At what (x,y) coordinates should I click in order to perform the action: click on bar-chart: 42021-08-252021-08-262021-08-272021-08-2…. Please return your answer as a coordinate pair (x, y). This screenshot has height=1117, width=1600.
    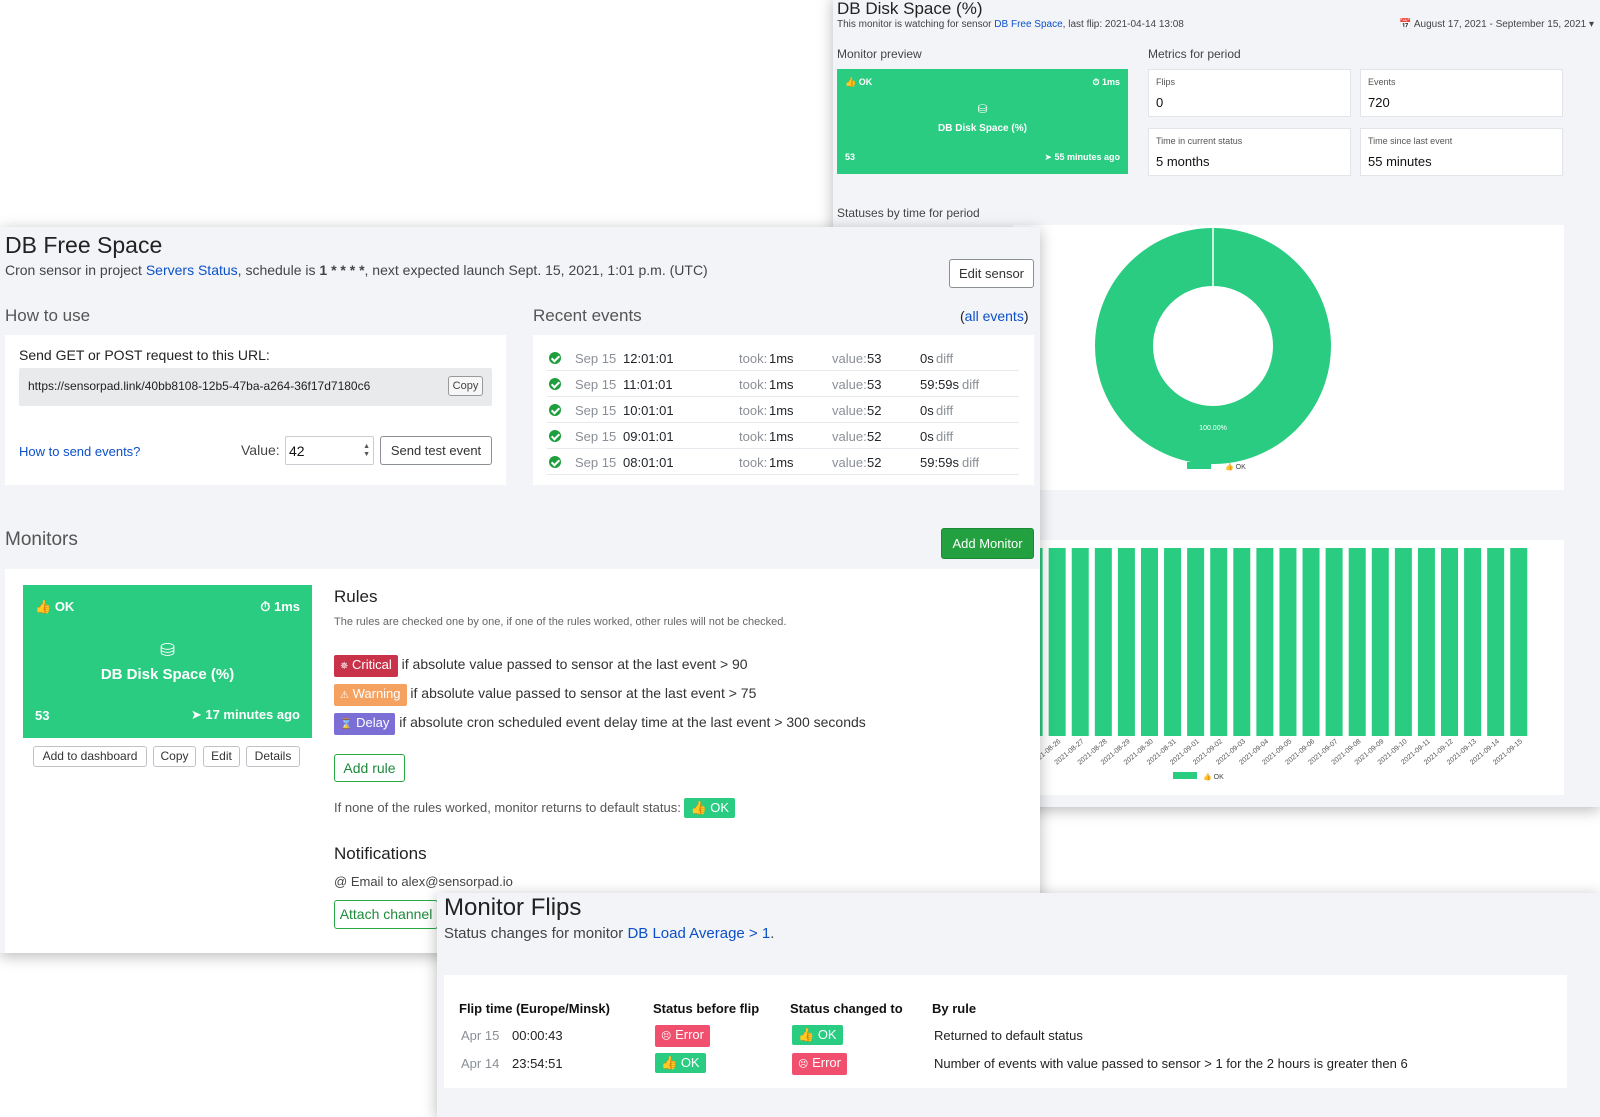
    Looking at the image, I should click on (1265, 664).